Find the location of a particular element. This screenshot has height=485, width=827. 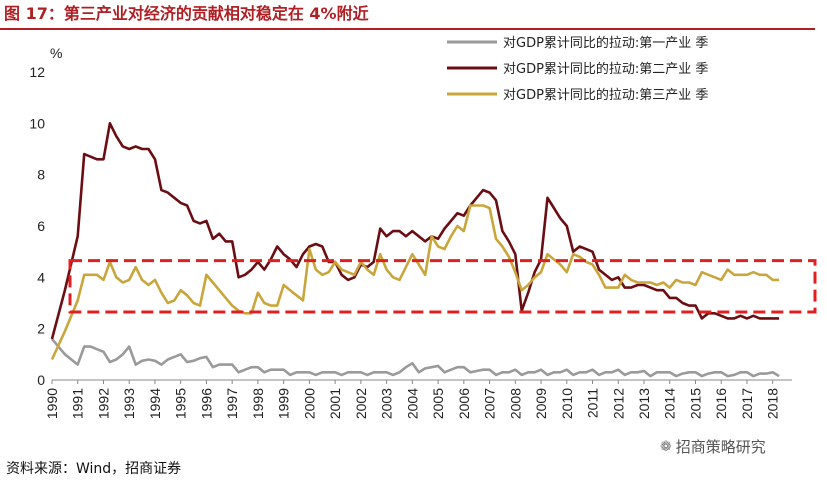

x-tick-label: 2008 is located at coordinates (515, 403).